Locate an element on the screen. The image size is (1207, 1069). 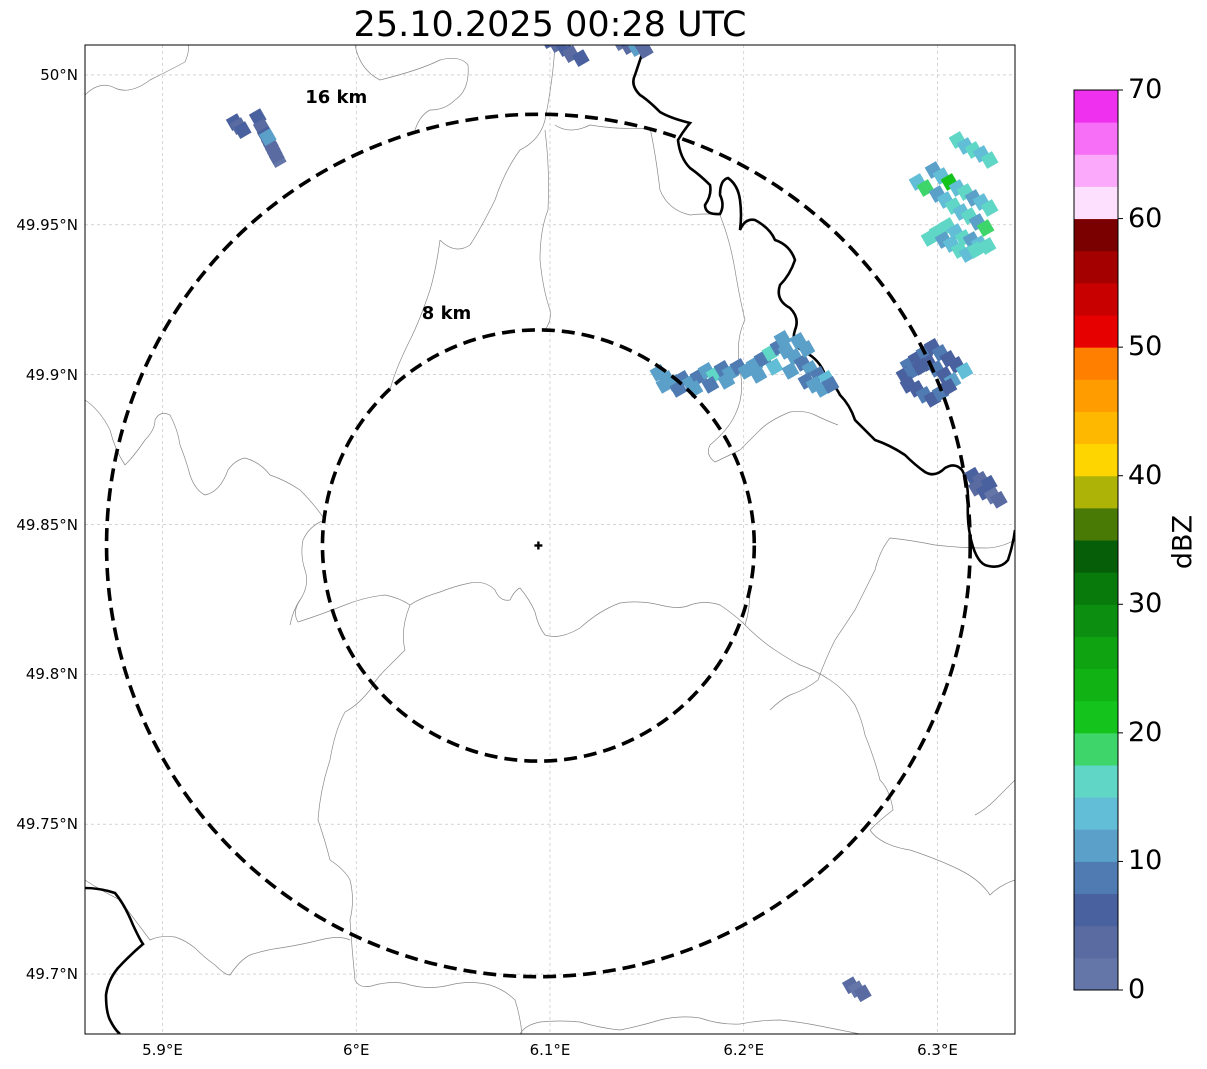
y-tick-label: 49.85°N is located at coordinates (47, 524).